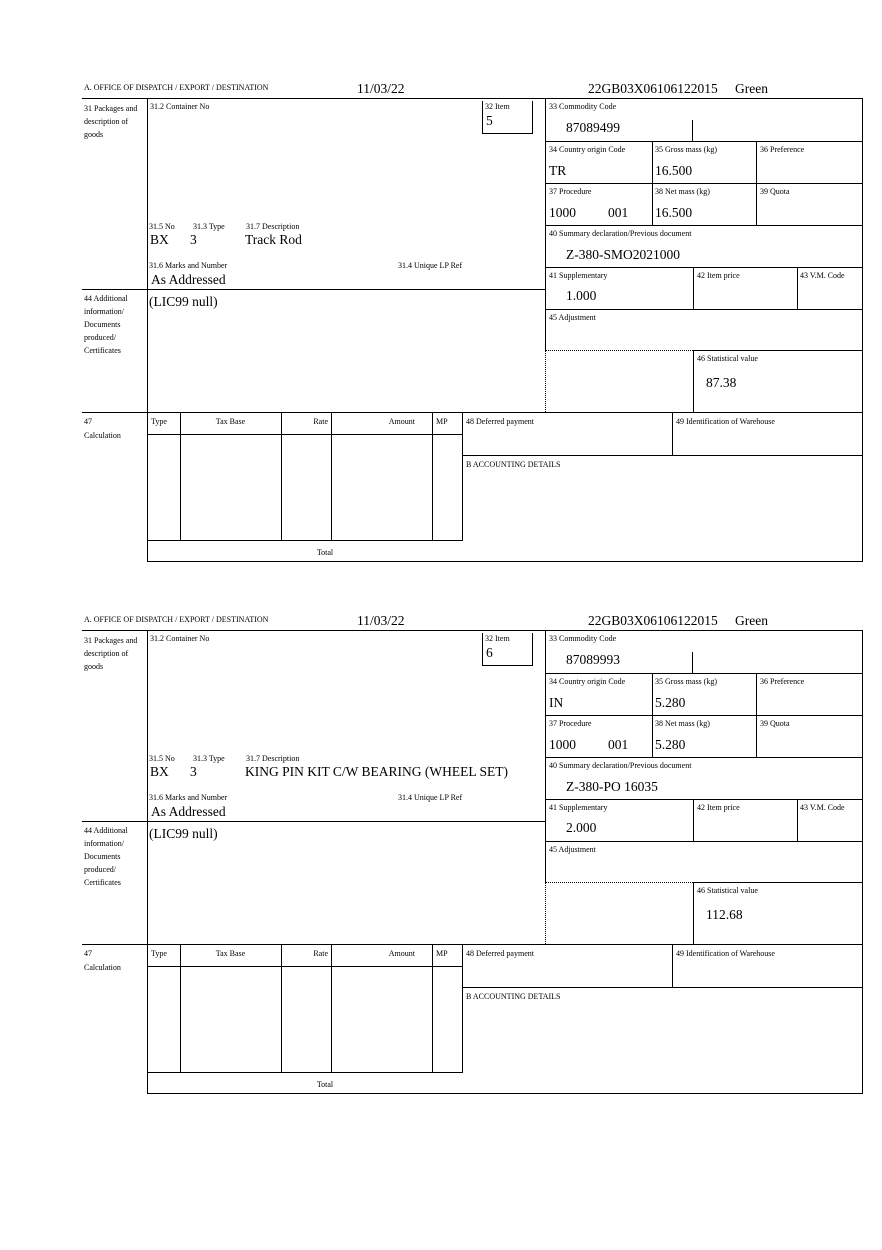 Image resolution: width=882 pixels, height=1250 pixels. Describe the element at coordinates (430, 797) in the screenshot. I see `unique-lp-label: 31.4 Unique LP Ref` at that location.